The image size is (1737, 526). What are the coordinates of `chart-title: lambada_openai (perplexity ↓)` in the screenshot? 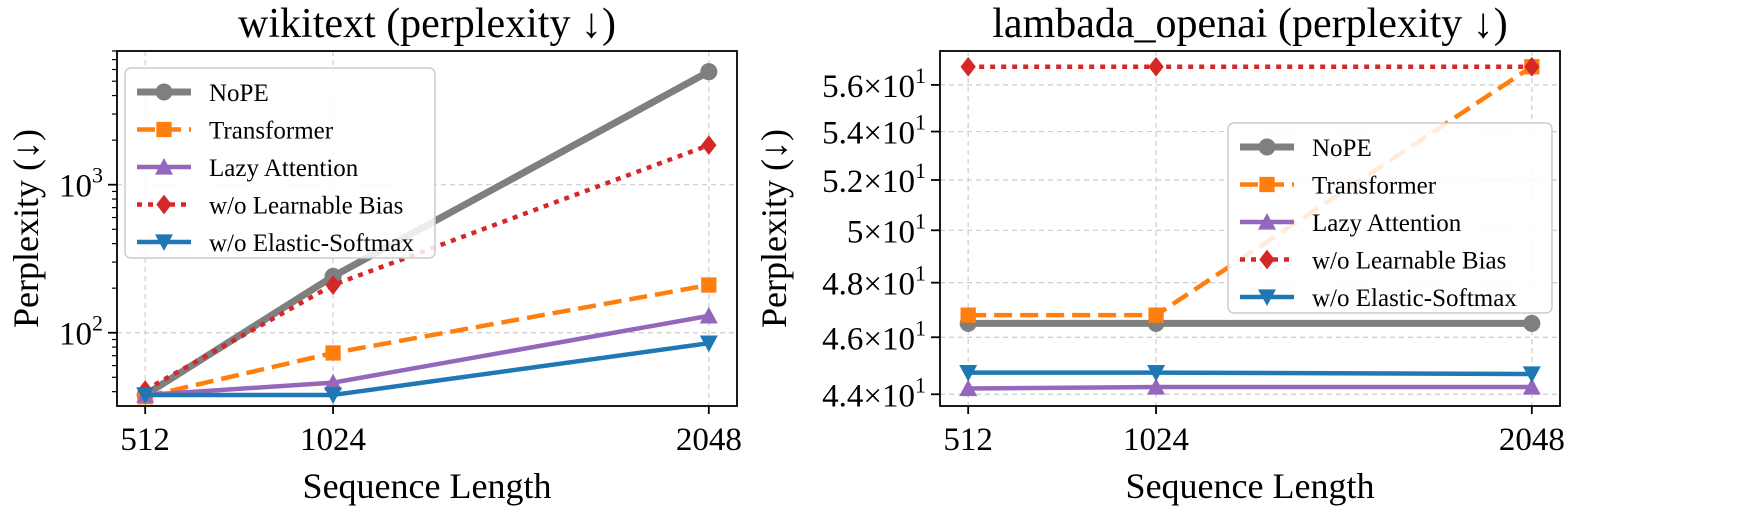 It's located at (1249, 24).